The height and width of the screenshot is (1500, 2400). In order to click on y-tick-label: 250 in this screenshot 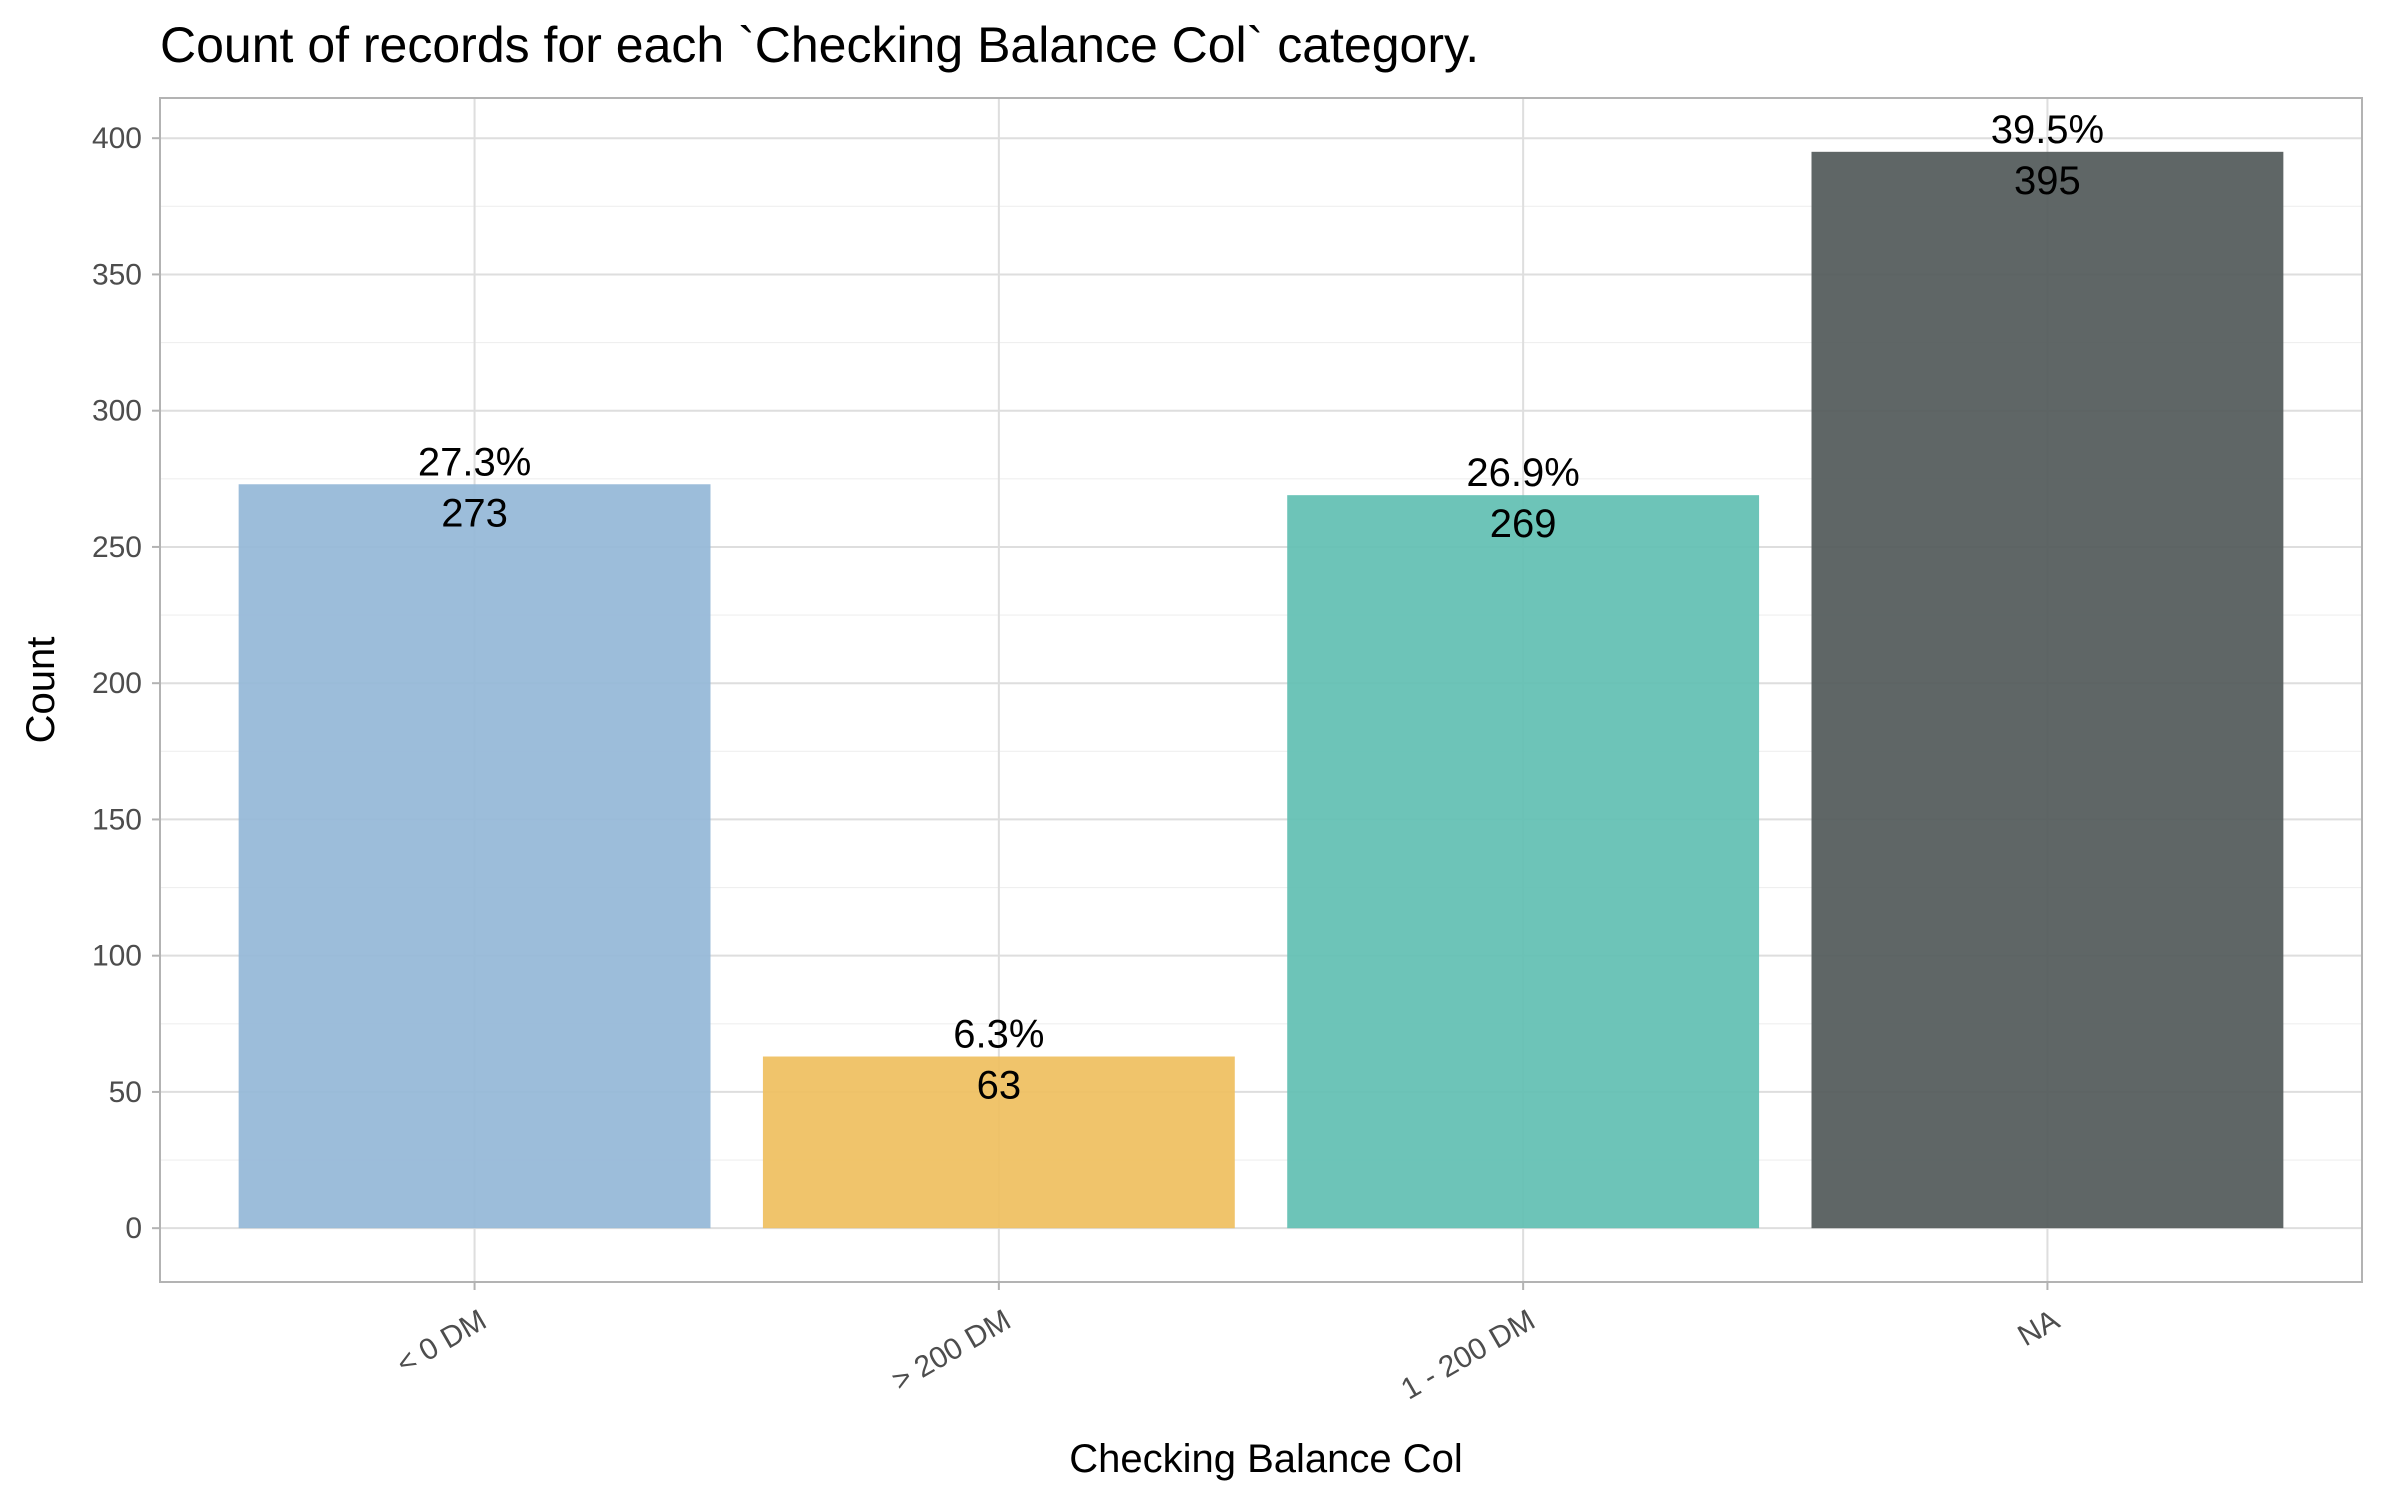, I will do `click(117, 547)`.